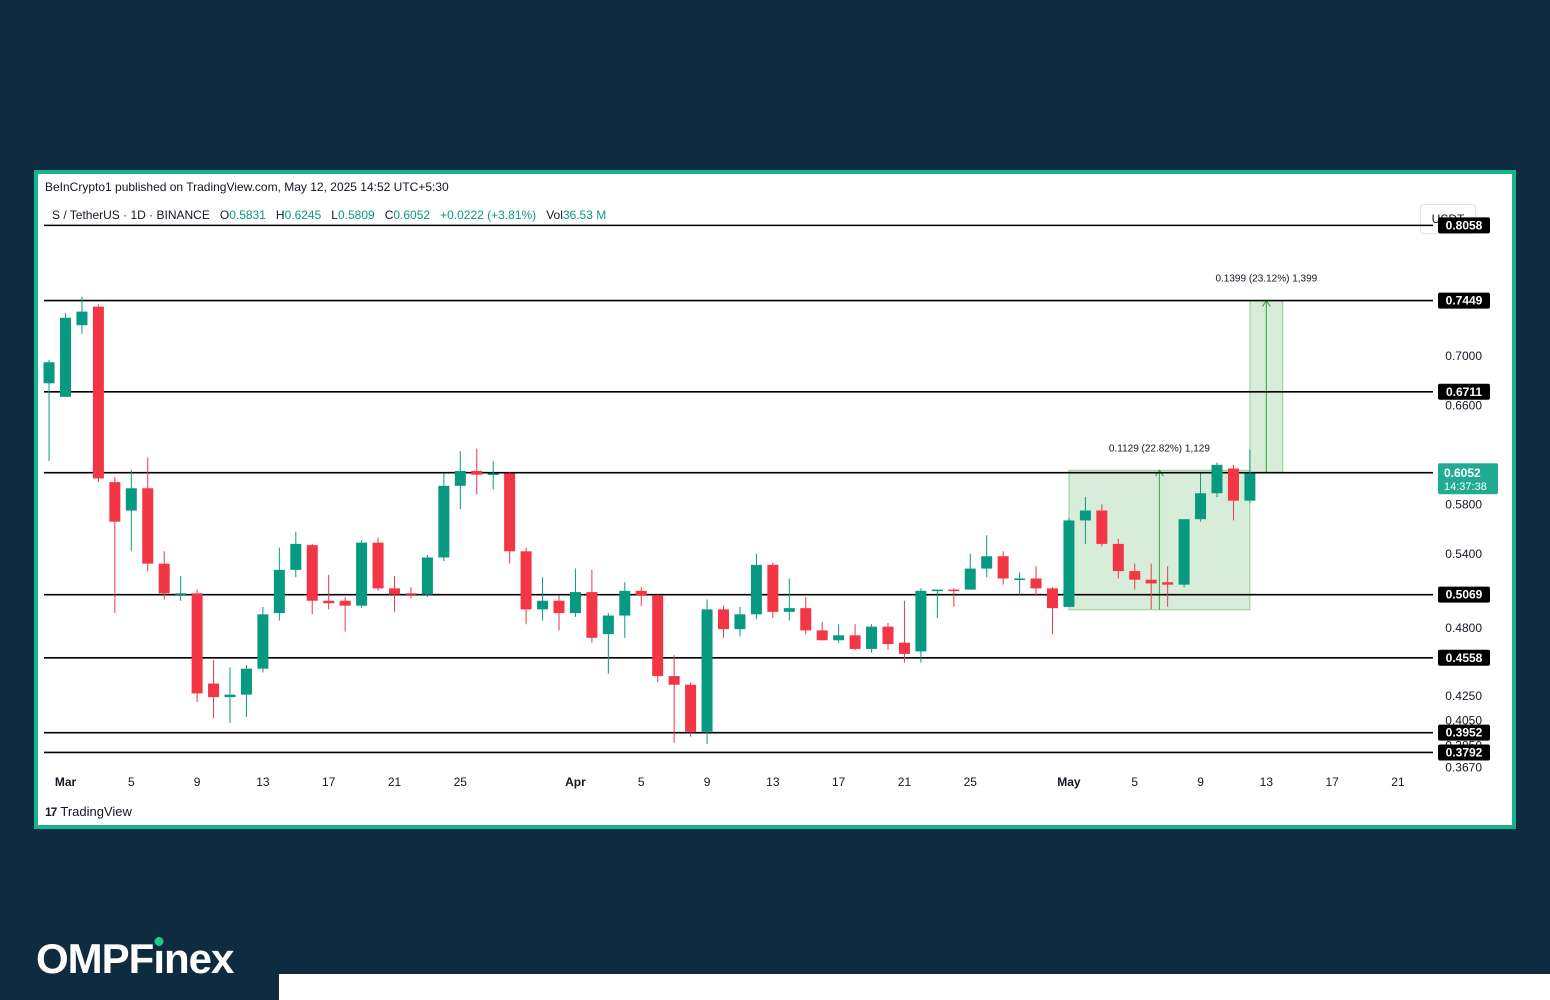 This screenshot has height=1000, width=1550. What do you see at coordinates (1463, 356) in the screenshot?
I see `y-tick-label: 0.7000` at bounding box center [1463, 356].